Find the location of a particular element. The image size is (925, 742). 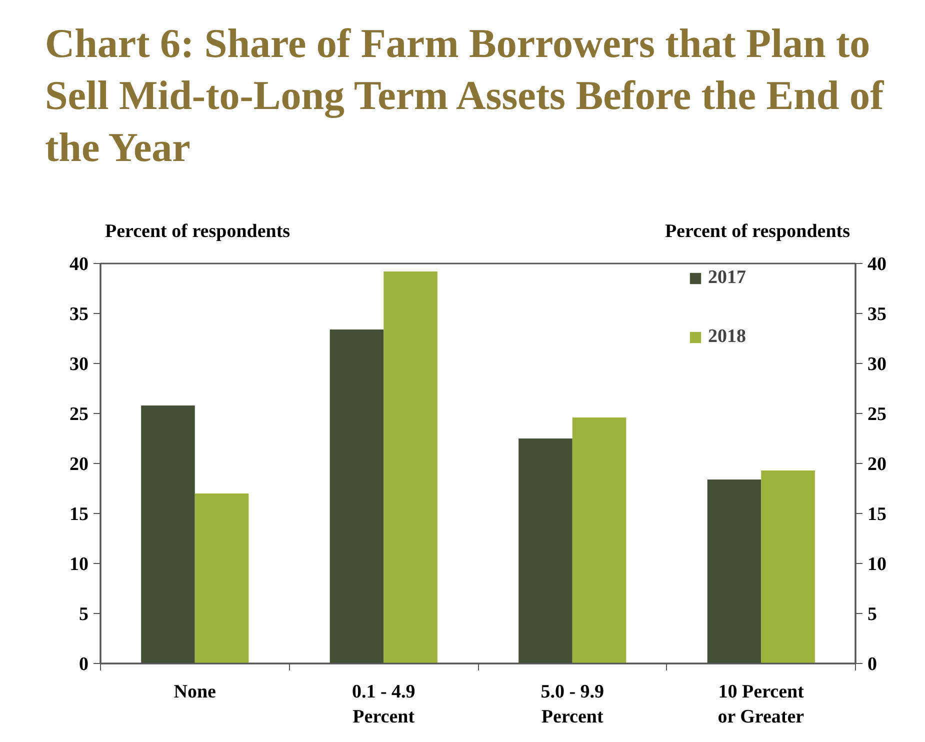

y2-tick-label: 30 is located at coordinates (877, 364).